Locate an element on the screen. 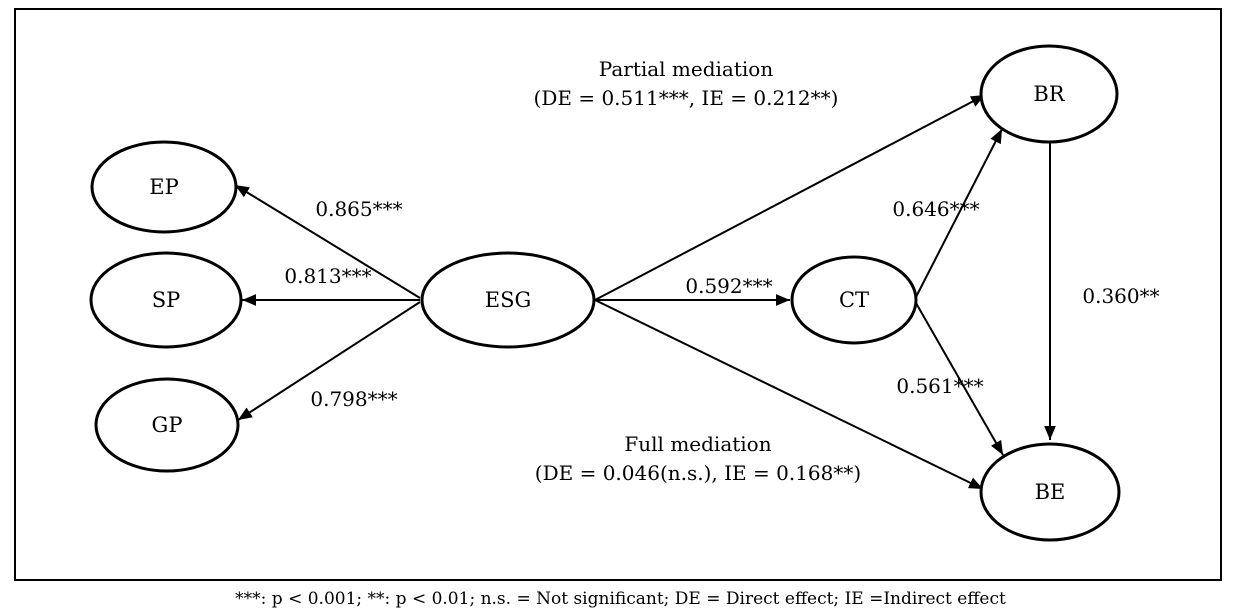 The image size is (1241, 614). coef-ct-be: 0.561*** is located at coordinates (939, 386).